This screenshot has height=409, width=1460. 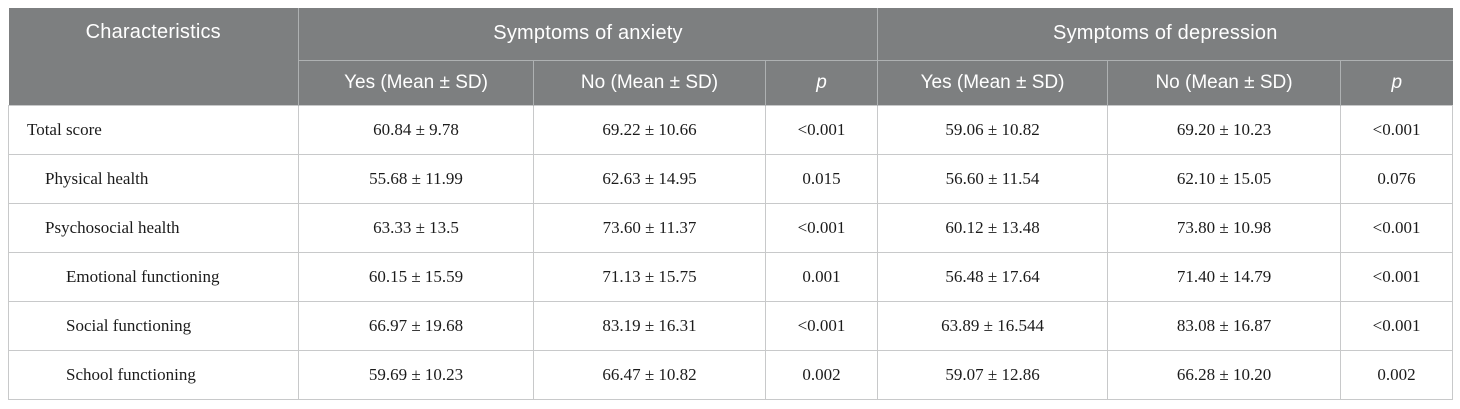 What do you see at coordinates (1224, 276) in the screenshot?
I see `cell-depression-no: 71.40 ± 14.79` at bounding box center [1224, 276].